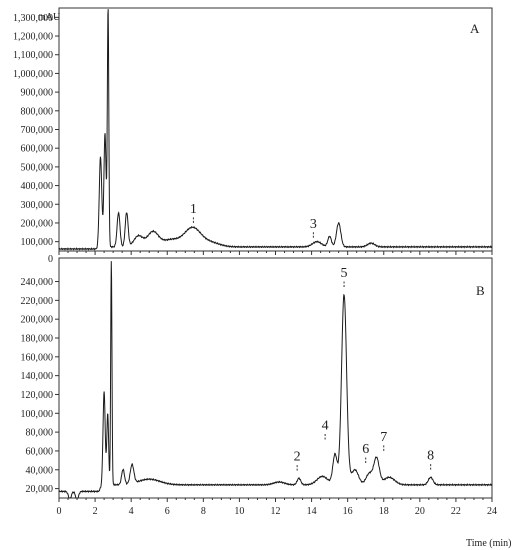  I want to click on x-tick-label: 4, so click(131, 511).